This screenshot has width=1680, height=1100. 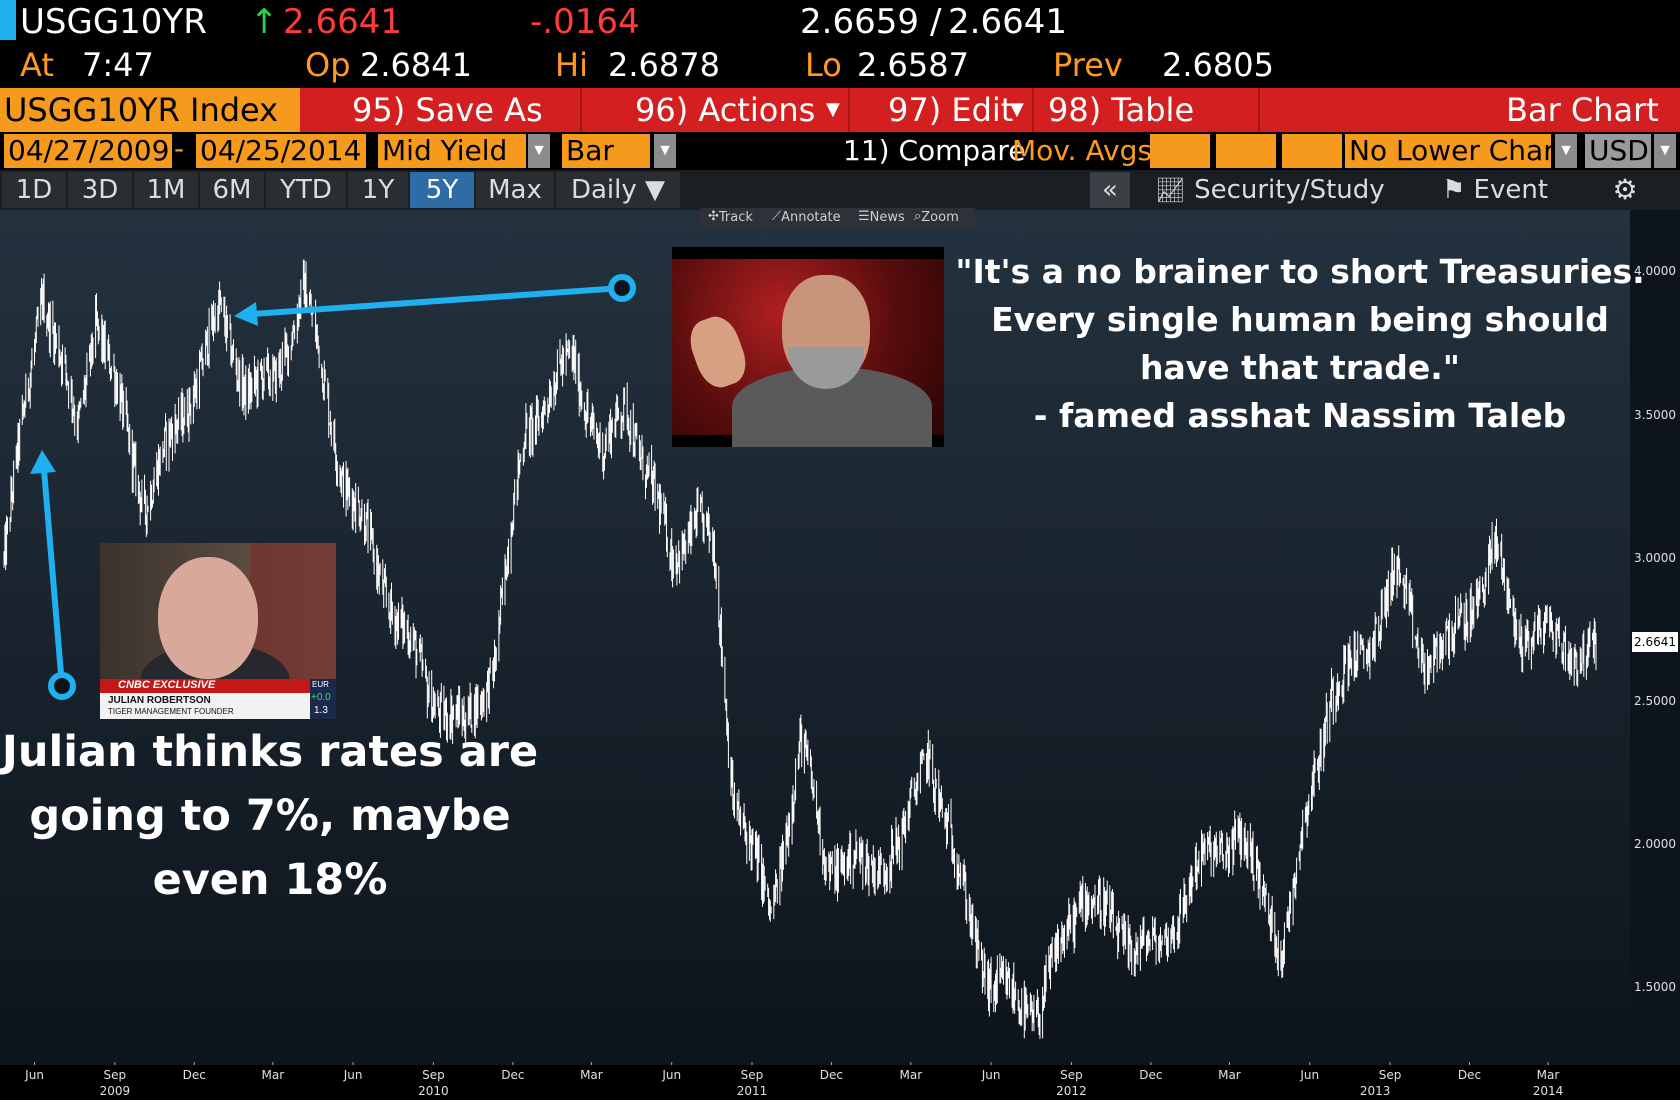 What do you see at coordinates (34, 190) in the screenshot?
I see `tab-1d: 1D` at bounding box center [34, 190].